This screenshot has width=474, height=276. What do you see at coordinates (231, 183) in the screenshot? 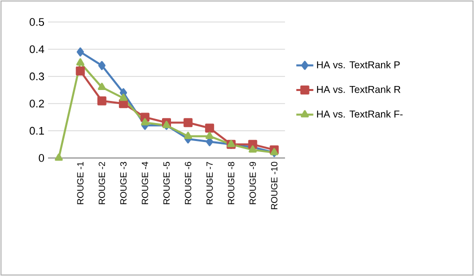
I see `x-tick-label: ROUGE -8` at bounding box center [231, 183].